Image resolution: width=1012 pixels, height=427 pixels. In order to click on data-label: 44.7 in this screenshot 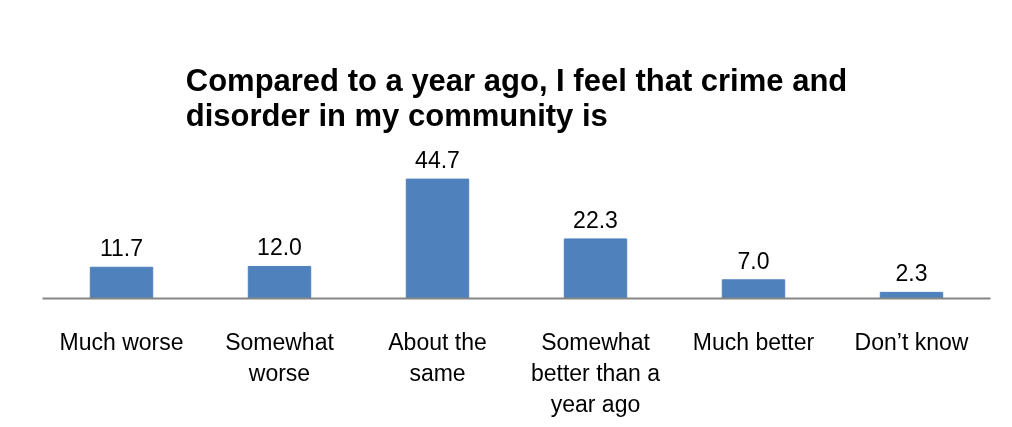, I will do `click(437, 160)`.